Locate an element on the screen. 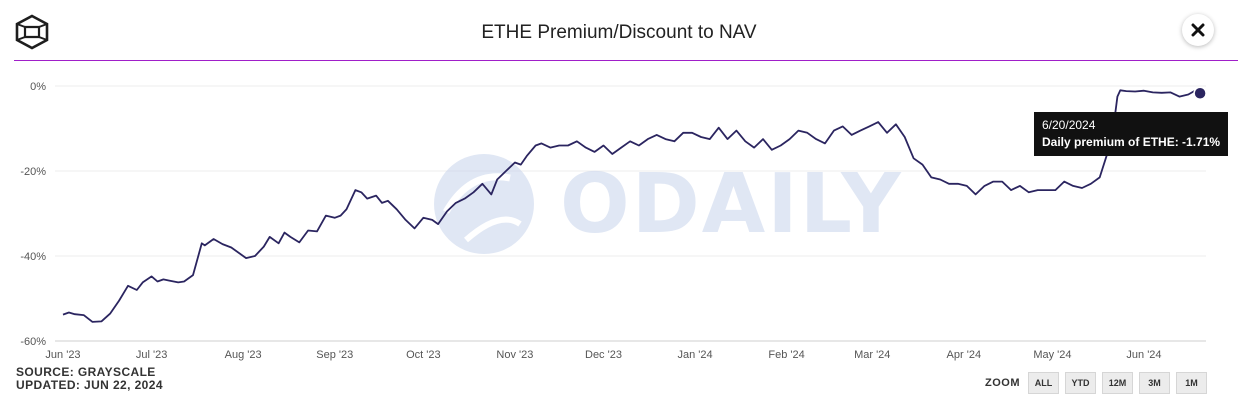  x-tick-label: Aug '23 is located at coordinates (243, 355).